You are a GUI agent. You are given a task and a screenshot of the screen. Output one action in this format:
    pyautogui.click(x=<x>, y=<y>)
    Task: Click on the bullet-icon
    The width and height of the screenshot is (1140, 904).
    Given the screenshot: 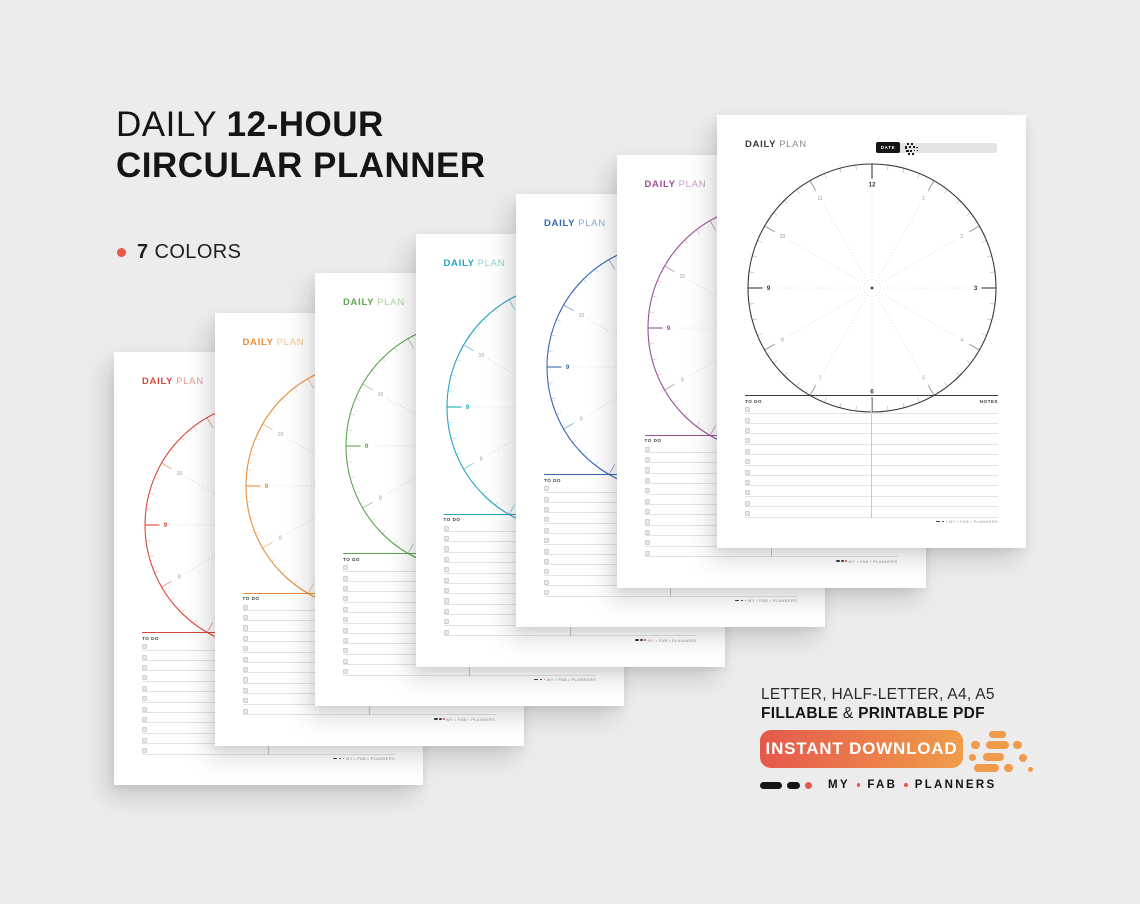 What is the action you would take?
    pyautogui.click(x=121, y=252)
    